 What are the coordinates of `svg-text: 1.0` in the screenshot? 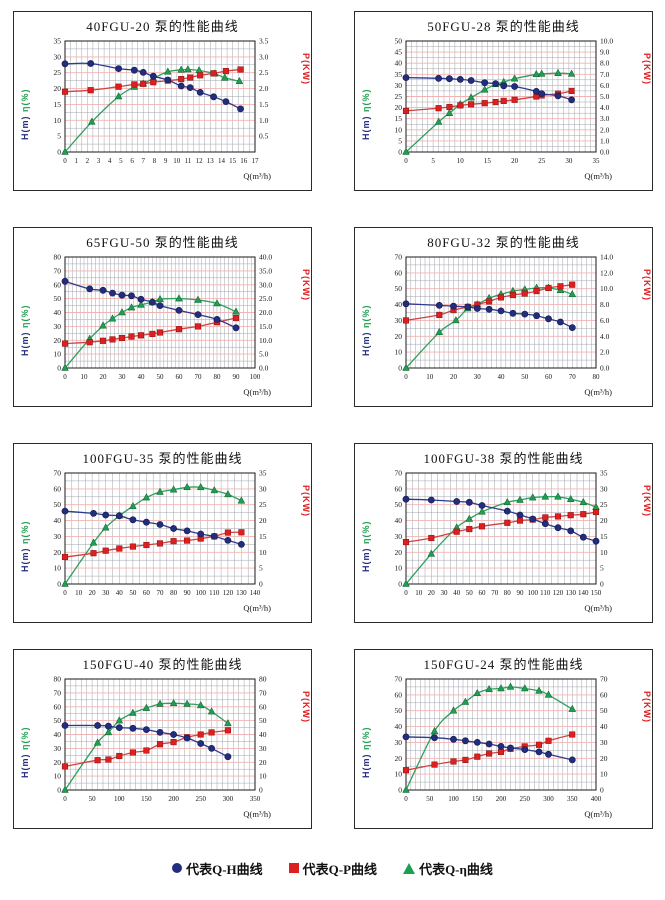 It's located at (264, 120).